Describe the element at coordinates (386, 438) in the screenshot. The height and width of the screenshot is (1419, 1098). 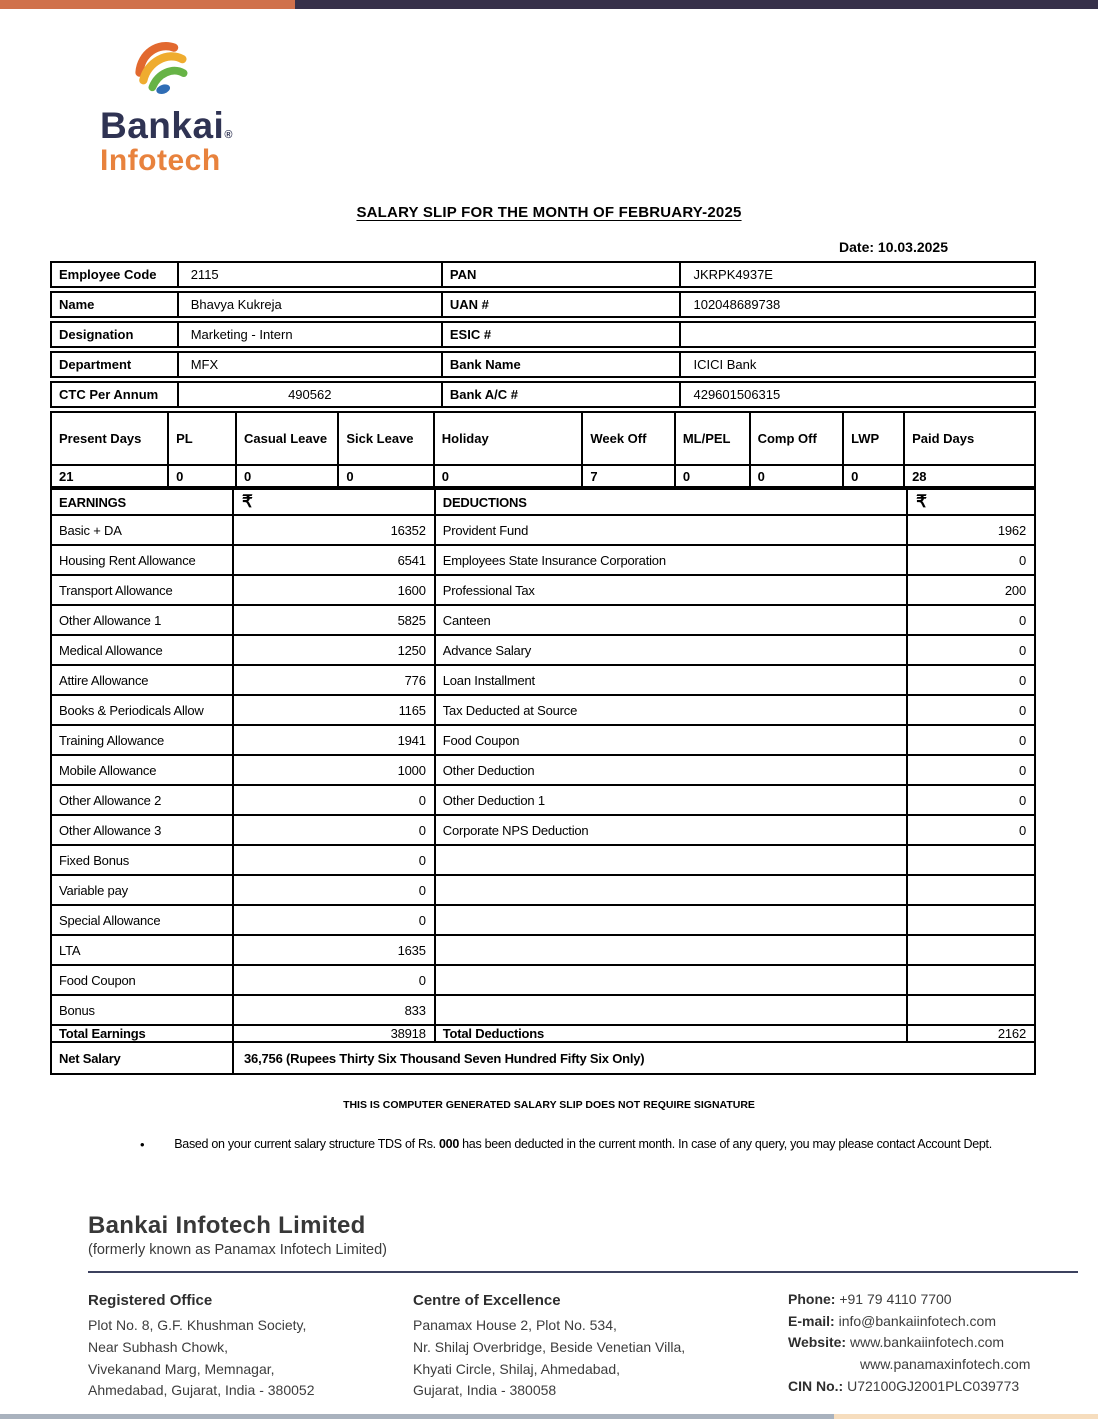
I see `attendance-header-cell: Sick Leave` at that location.